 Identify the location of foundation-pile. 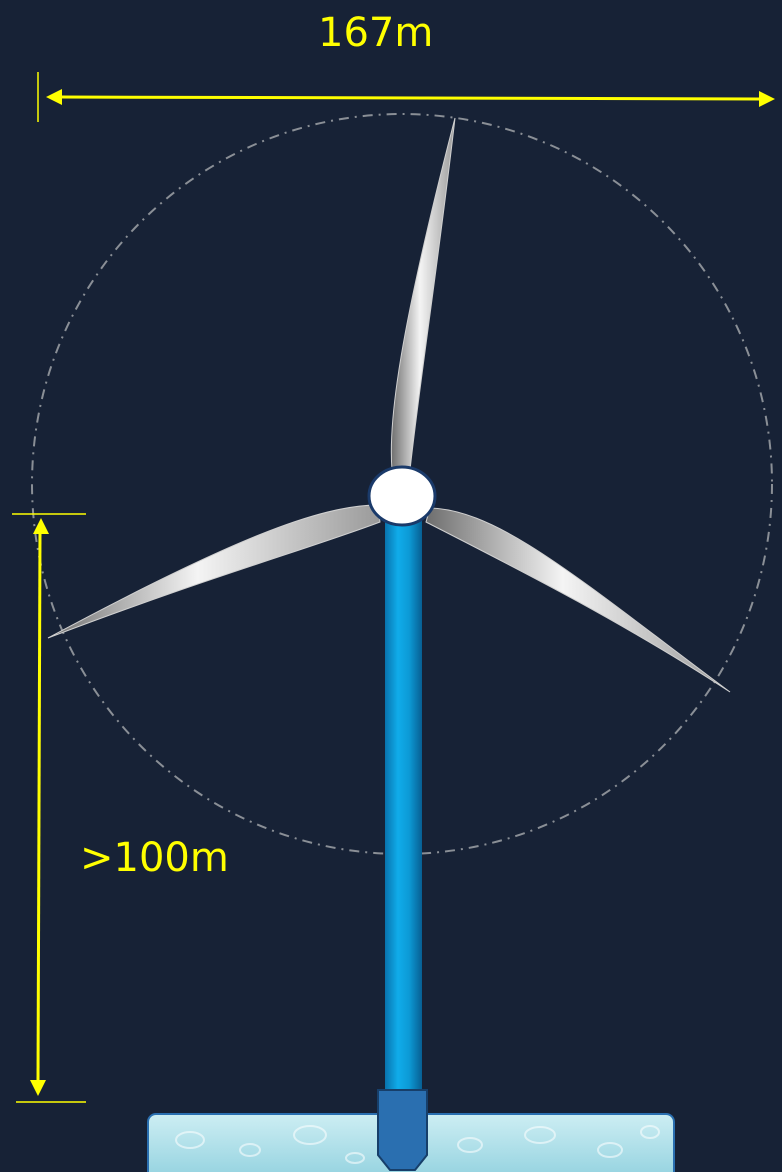
(402, 1130).